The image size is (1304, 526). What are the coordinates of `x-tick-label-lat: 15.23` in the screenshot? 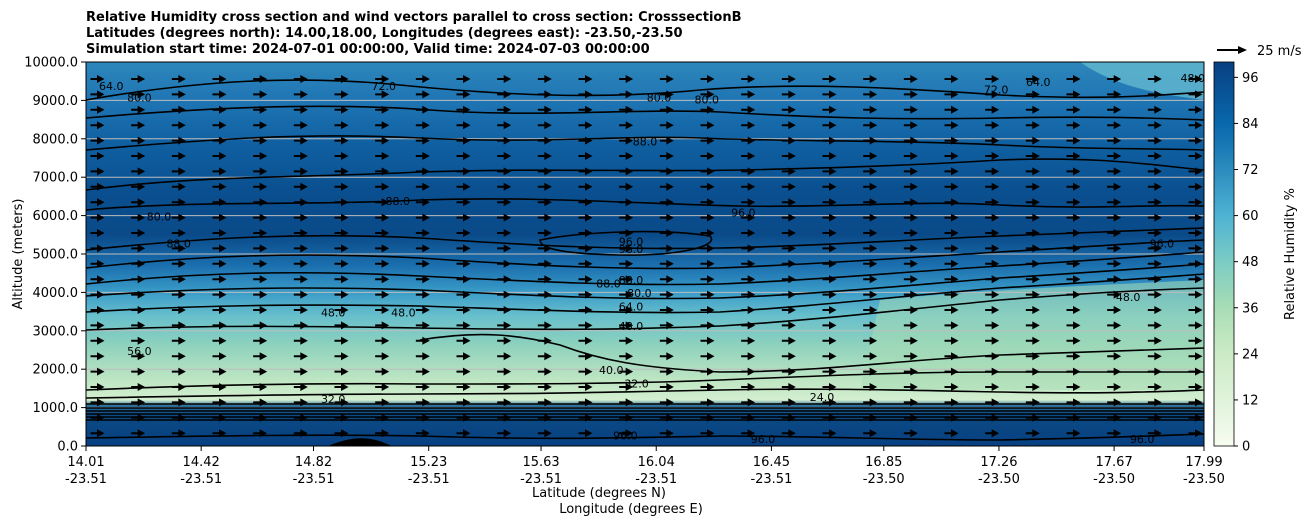 It's located at (428, 462).